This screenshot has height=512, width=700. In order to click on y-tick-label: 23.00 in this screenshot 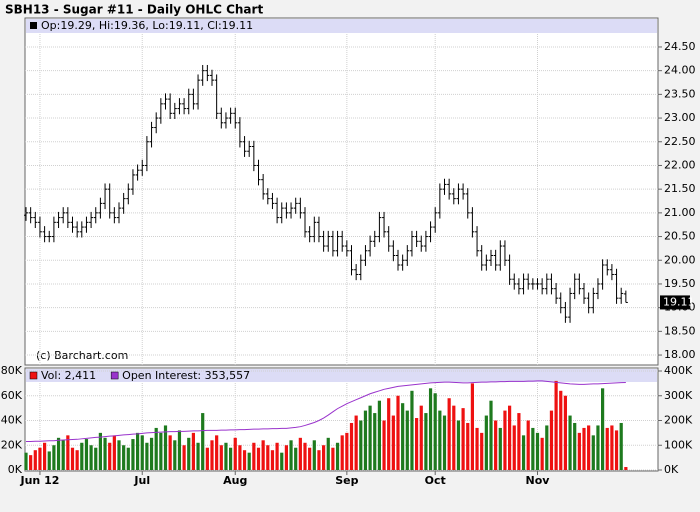, I will do `click(680, 117)`.